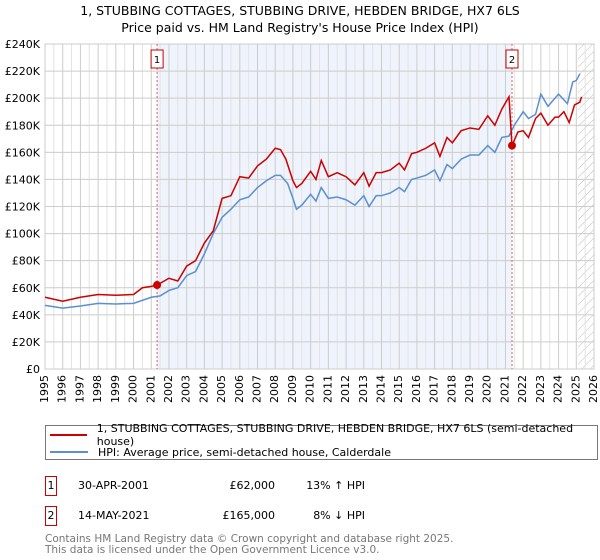 This screenshot has width=600, height=560. What do you see at coordinates (469, 389) in the screenshot?
I see `x-tick-label: 2019` at bounding box center [469, 389].